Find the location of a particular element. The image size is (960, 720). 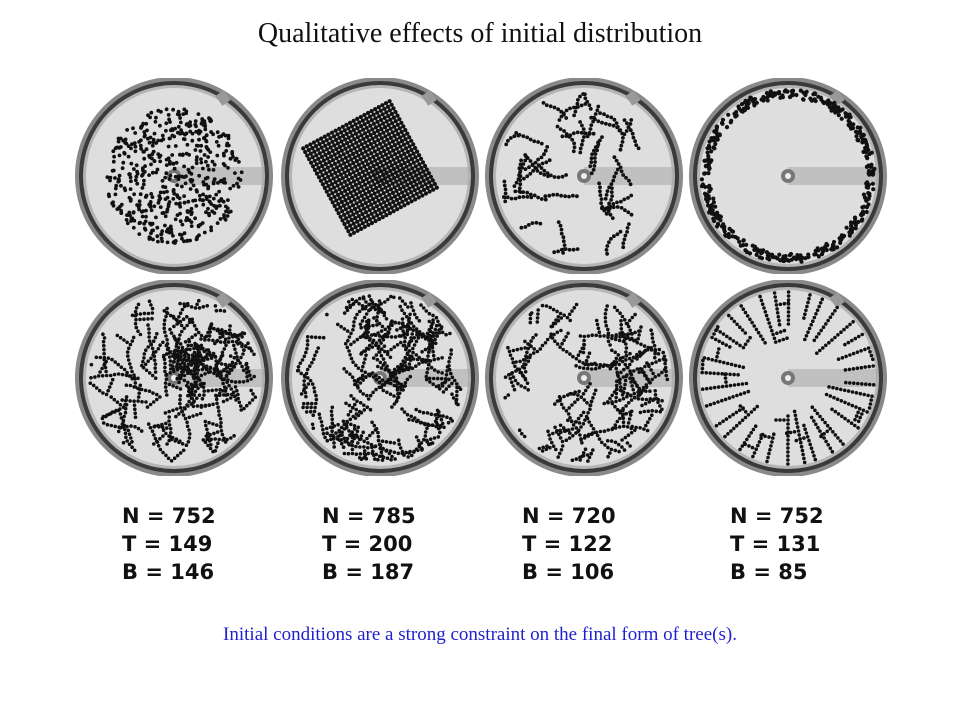

stats-column-1: N = 752 T = 149 B = 146 is located at coordinates (169, 544).